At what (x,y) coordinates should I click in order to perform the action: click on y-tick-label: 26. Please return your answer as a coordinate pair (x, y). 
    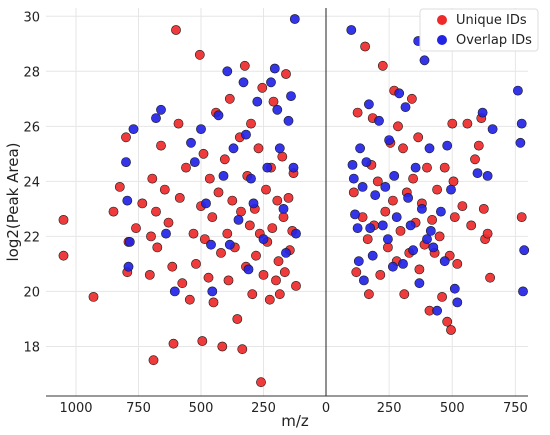
    Looking at the image, I should click on (31, 127).